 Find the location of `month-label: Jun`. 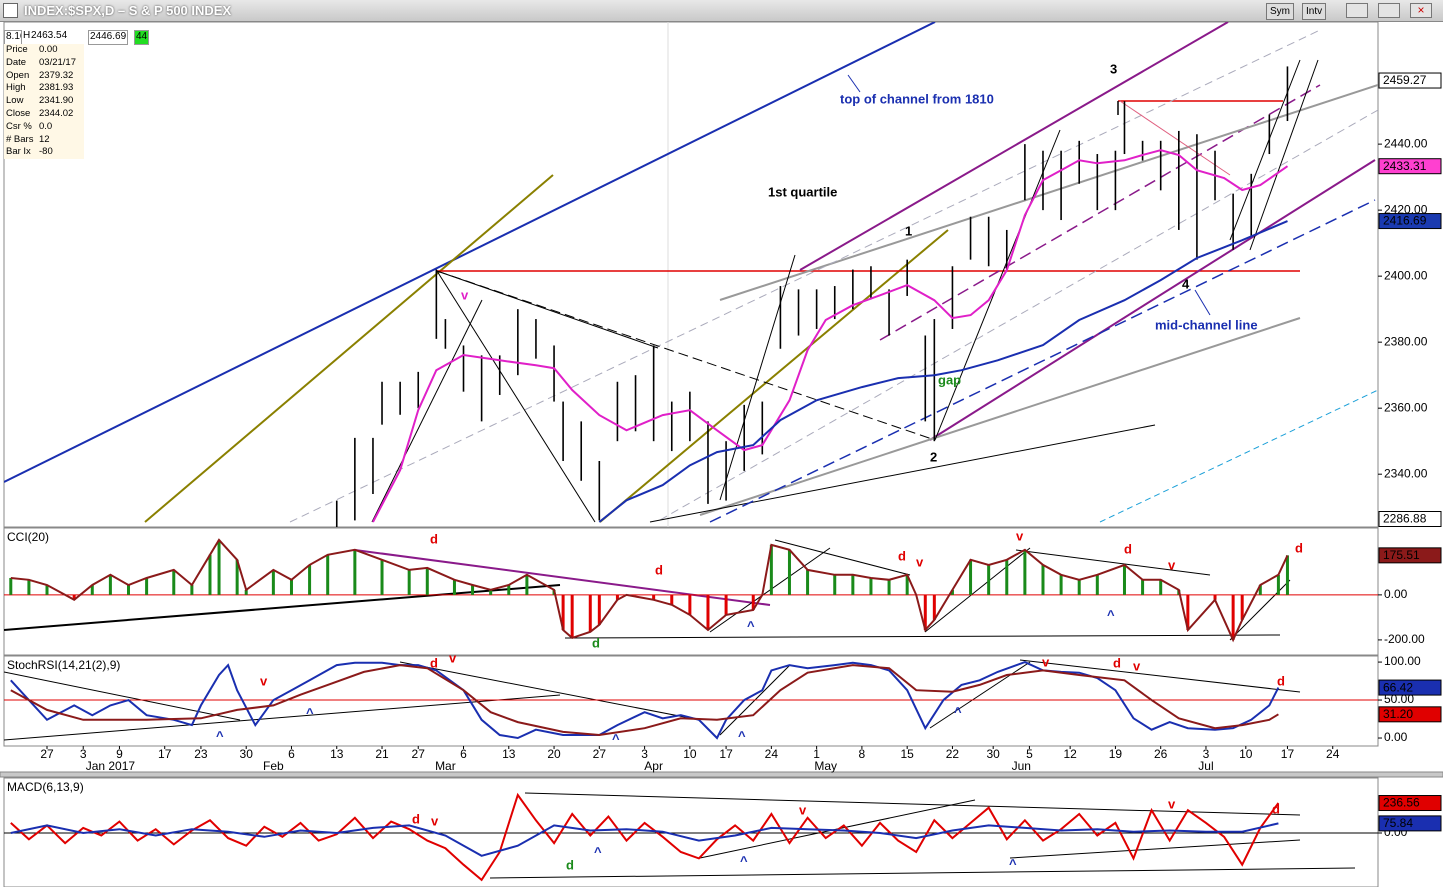

month-label: Jun is located at coordinates (1021, 766).